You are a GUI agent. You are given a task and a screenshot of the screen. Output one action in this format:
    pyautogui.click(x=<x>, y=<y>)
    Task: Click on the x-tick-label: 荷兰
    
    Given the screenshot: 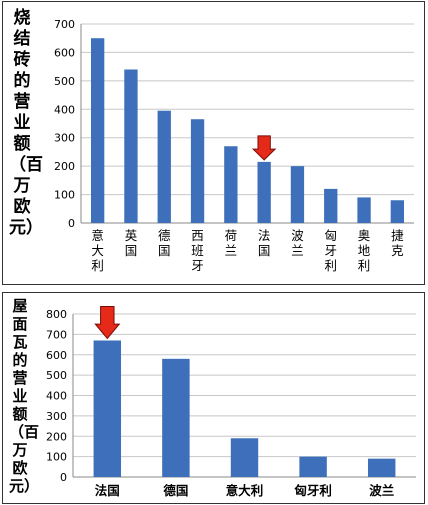 What is the action you would take?
    pyautogui.click(x=231, y=243)
    